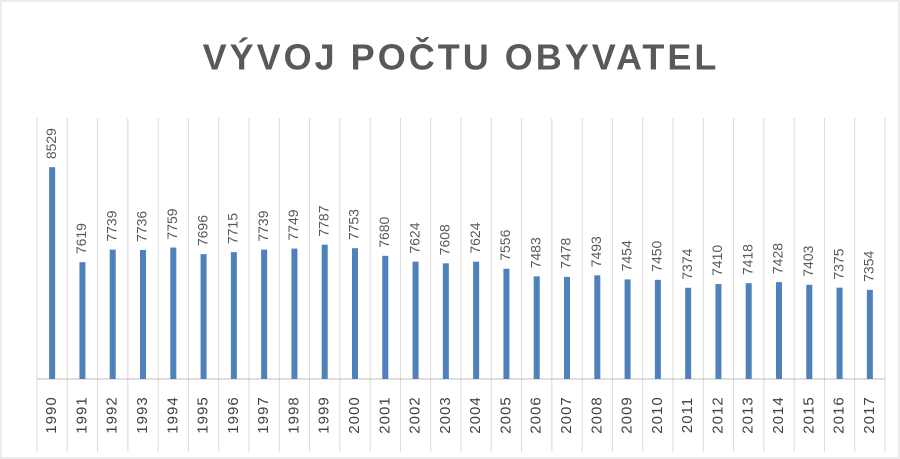 The height and width of the screenshot is (459, 900). Describe the element at coordinates (839, 414) in the screenshot. I see `x-tick-label: 2016` at that location.